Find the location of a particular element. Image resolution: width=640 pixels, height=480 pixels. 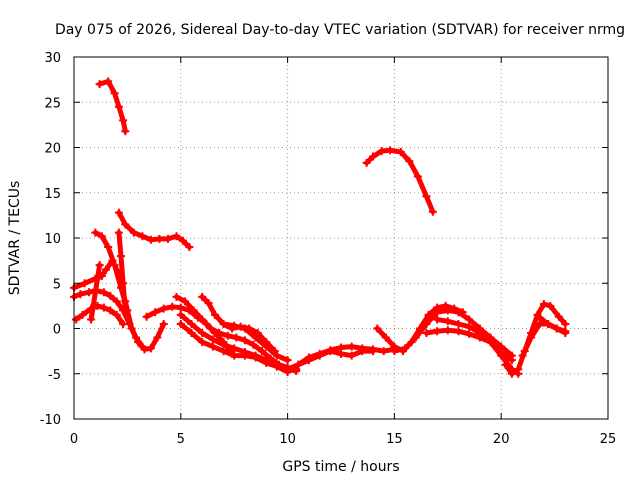

y-axis-label: SDTVAR / TECUs is located at coordinates (15, 238).